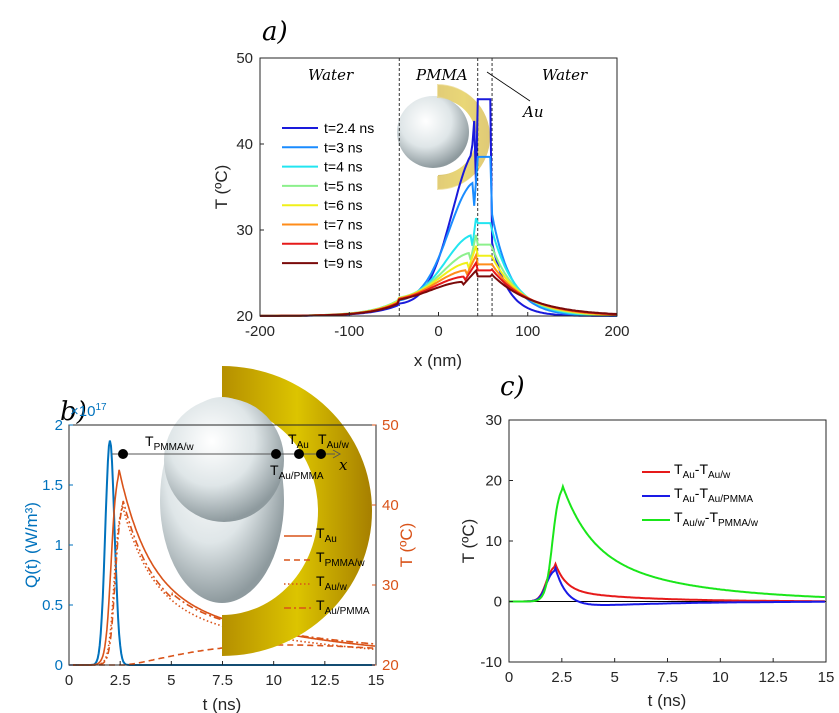  Describe the element at coordinates (439, 207) in the screenshot. I see `temperature-profiles` at that location.